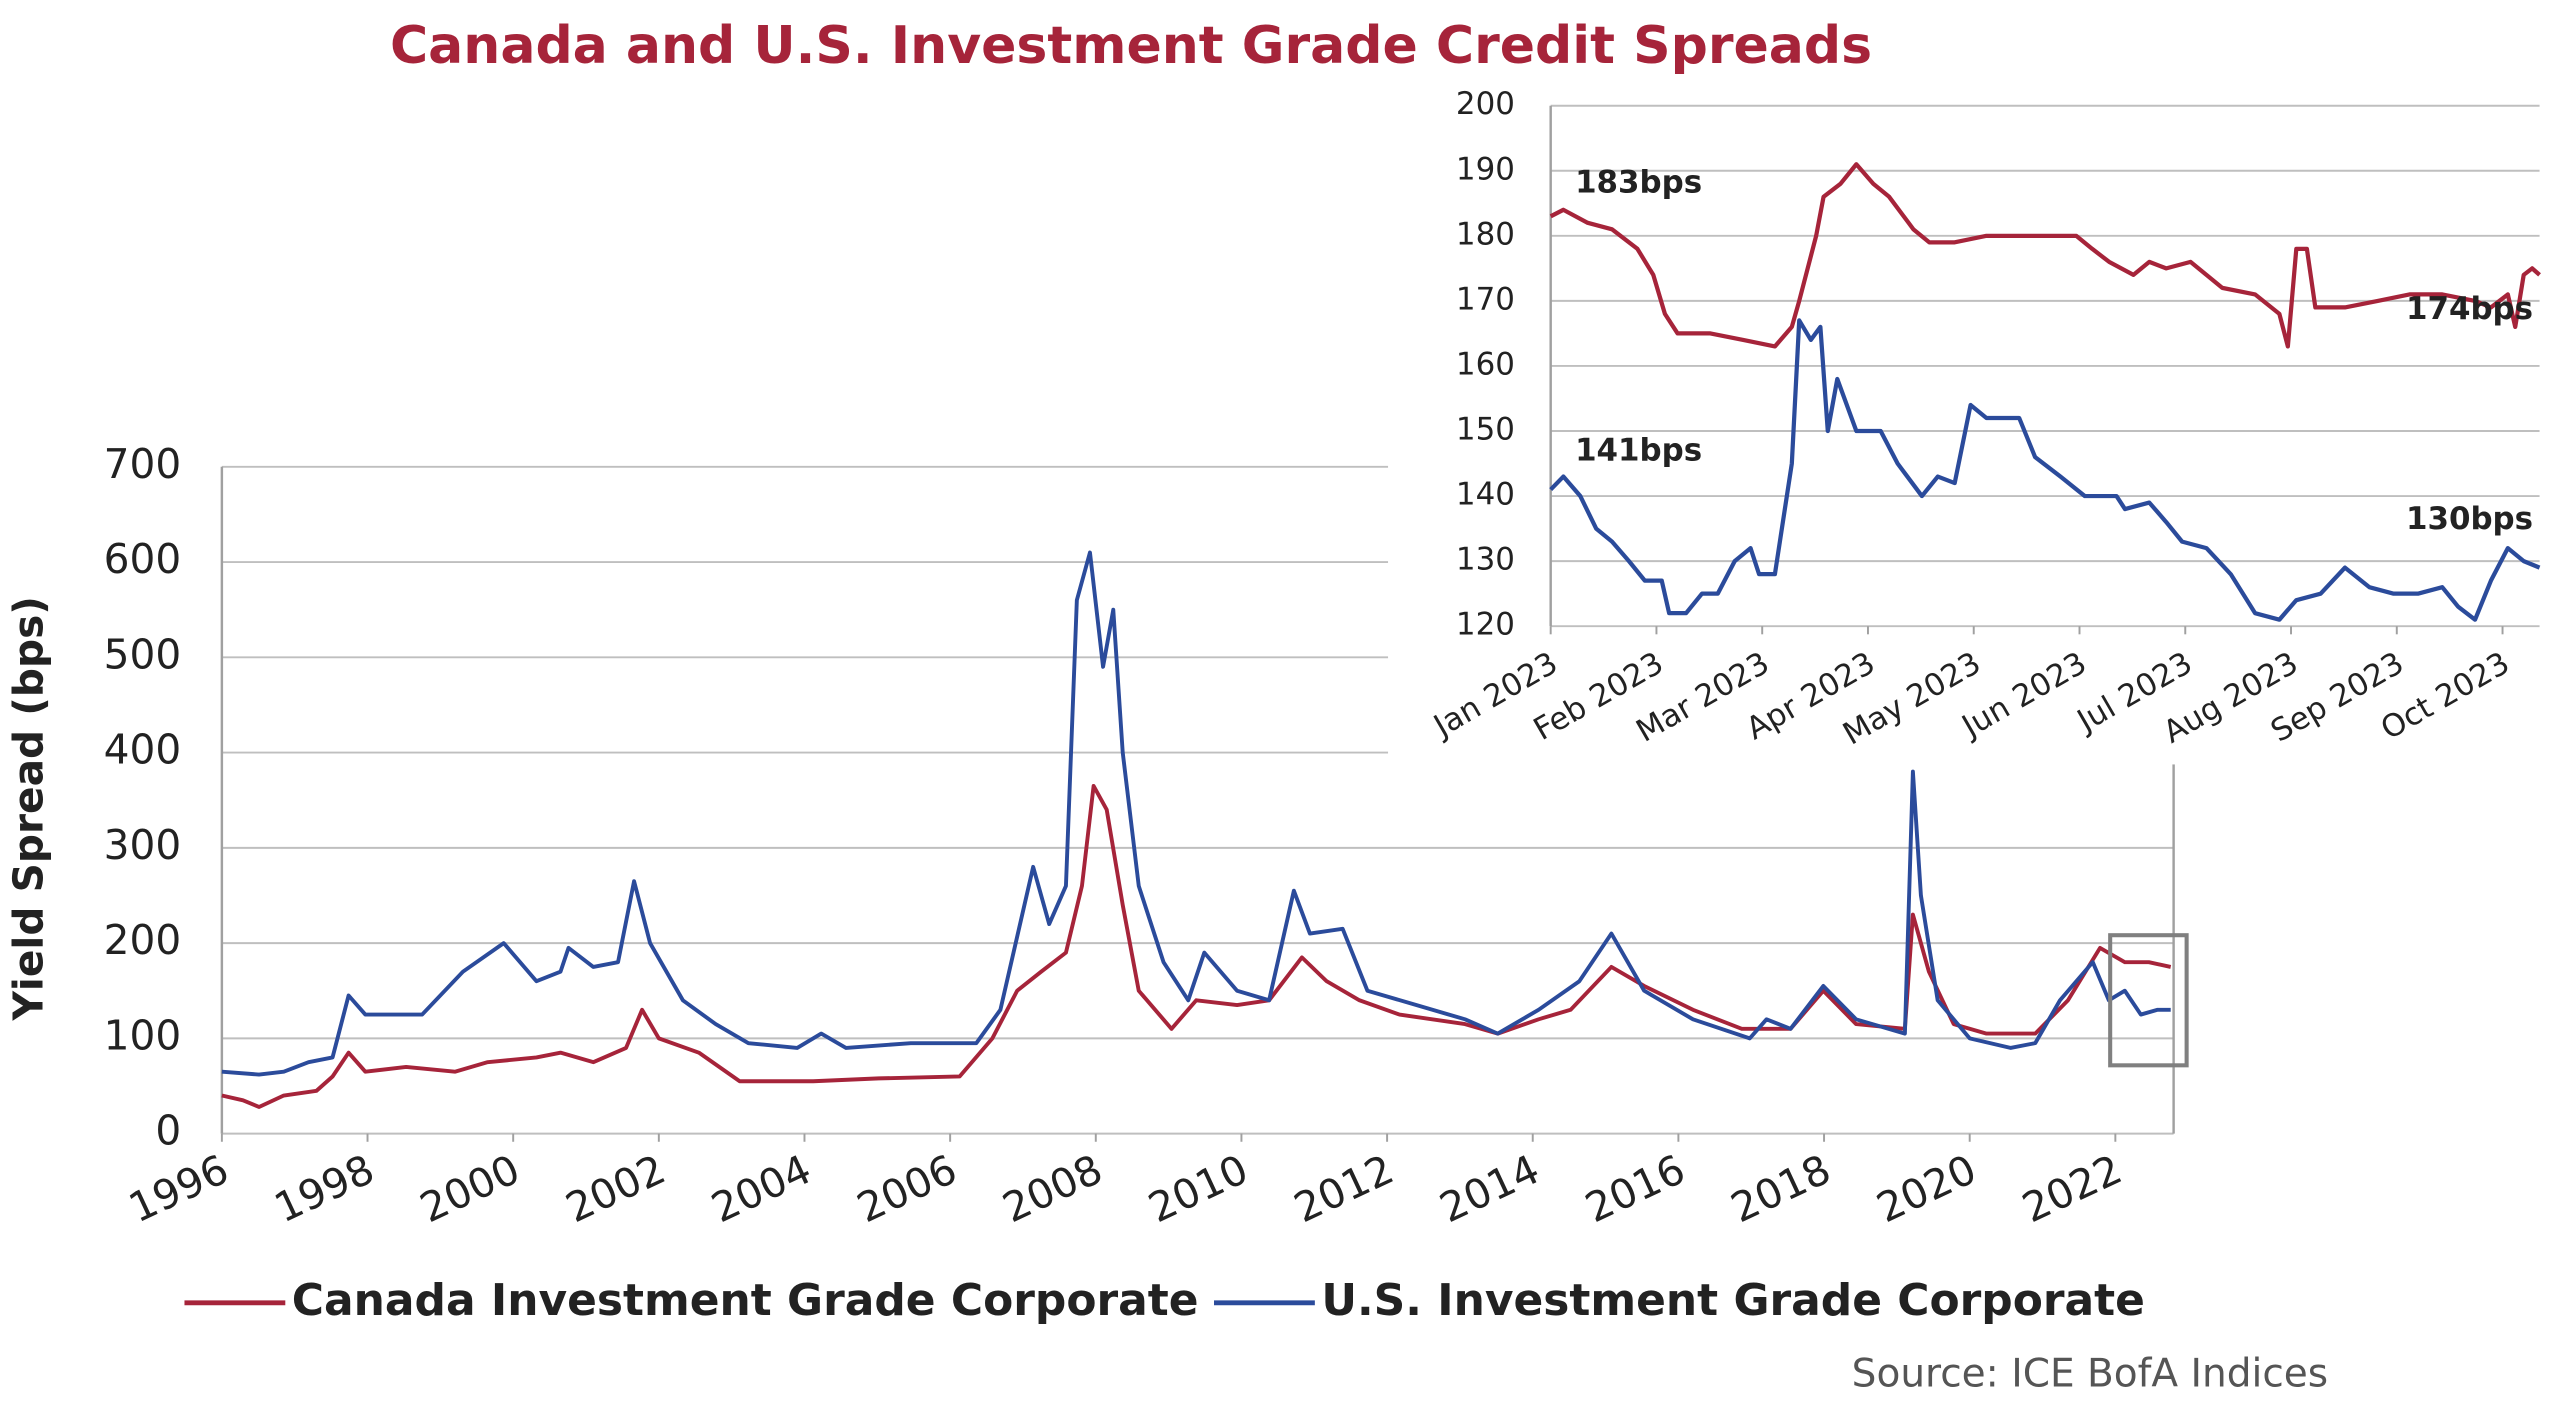 Image resolution: width=2550 pixels, height=1402 pixels. I want to click on x-tick-label: 2008, so click(1052, 1188).